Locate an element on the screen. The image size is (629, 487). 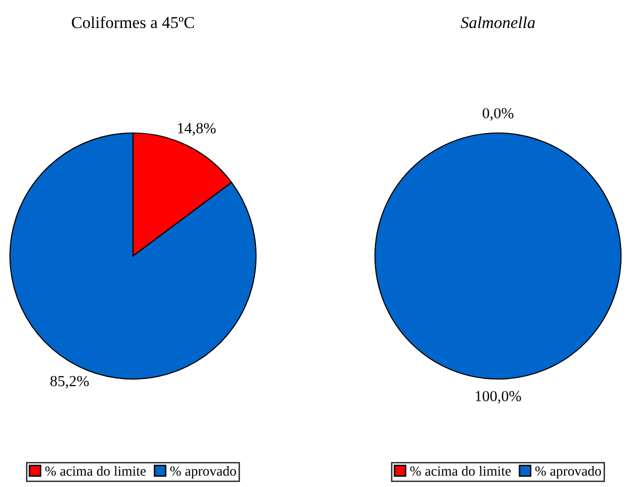
data-label: 100,0% is located at coordinates (499, 397).